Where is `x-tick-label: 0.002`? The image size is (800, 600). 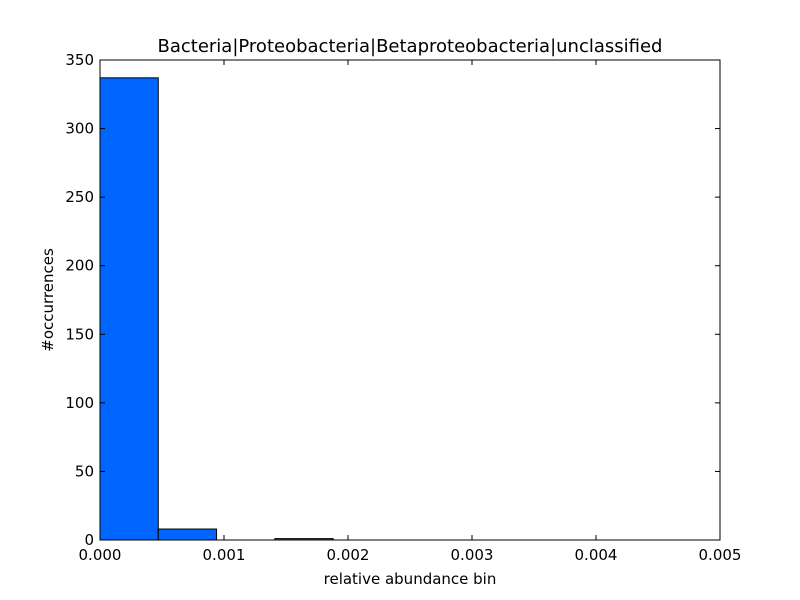 x-tick-label: 0.002 is located at coordinates (348, 555).